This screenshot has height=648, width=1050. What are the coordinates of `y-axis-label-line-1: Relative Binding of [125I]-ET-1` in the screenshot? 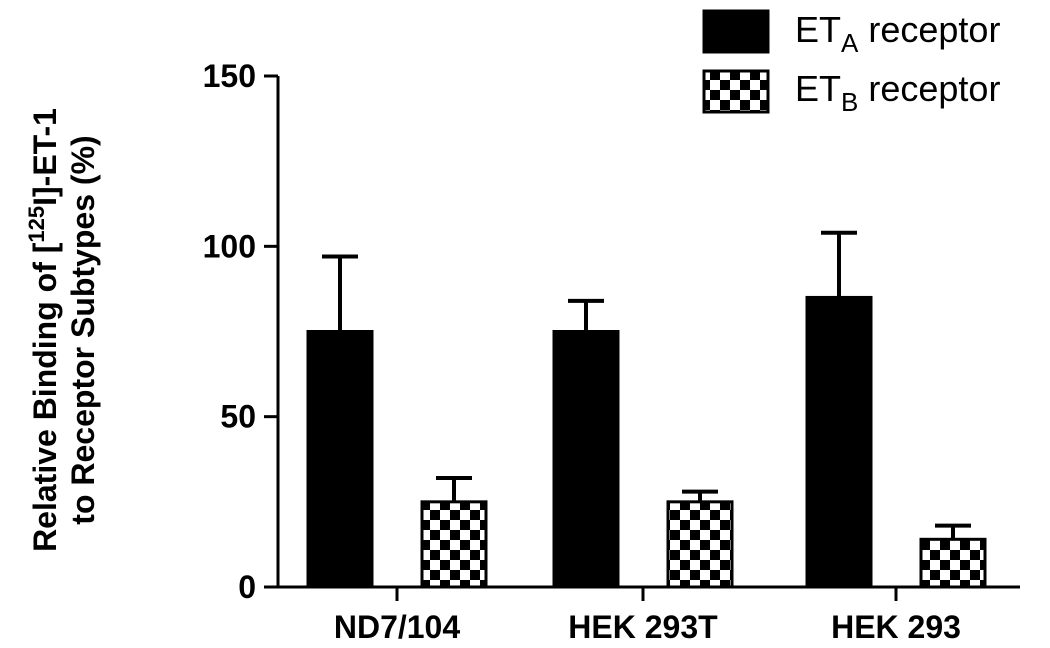 It's located at (44, 330).